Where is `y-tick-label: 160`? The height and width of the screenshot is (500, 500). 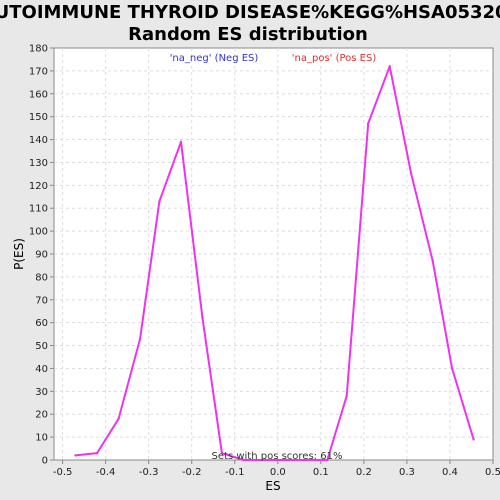 y-tick-label: 160 is located at coordinates (38, 94).